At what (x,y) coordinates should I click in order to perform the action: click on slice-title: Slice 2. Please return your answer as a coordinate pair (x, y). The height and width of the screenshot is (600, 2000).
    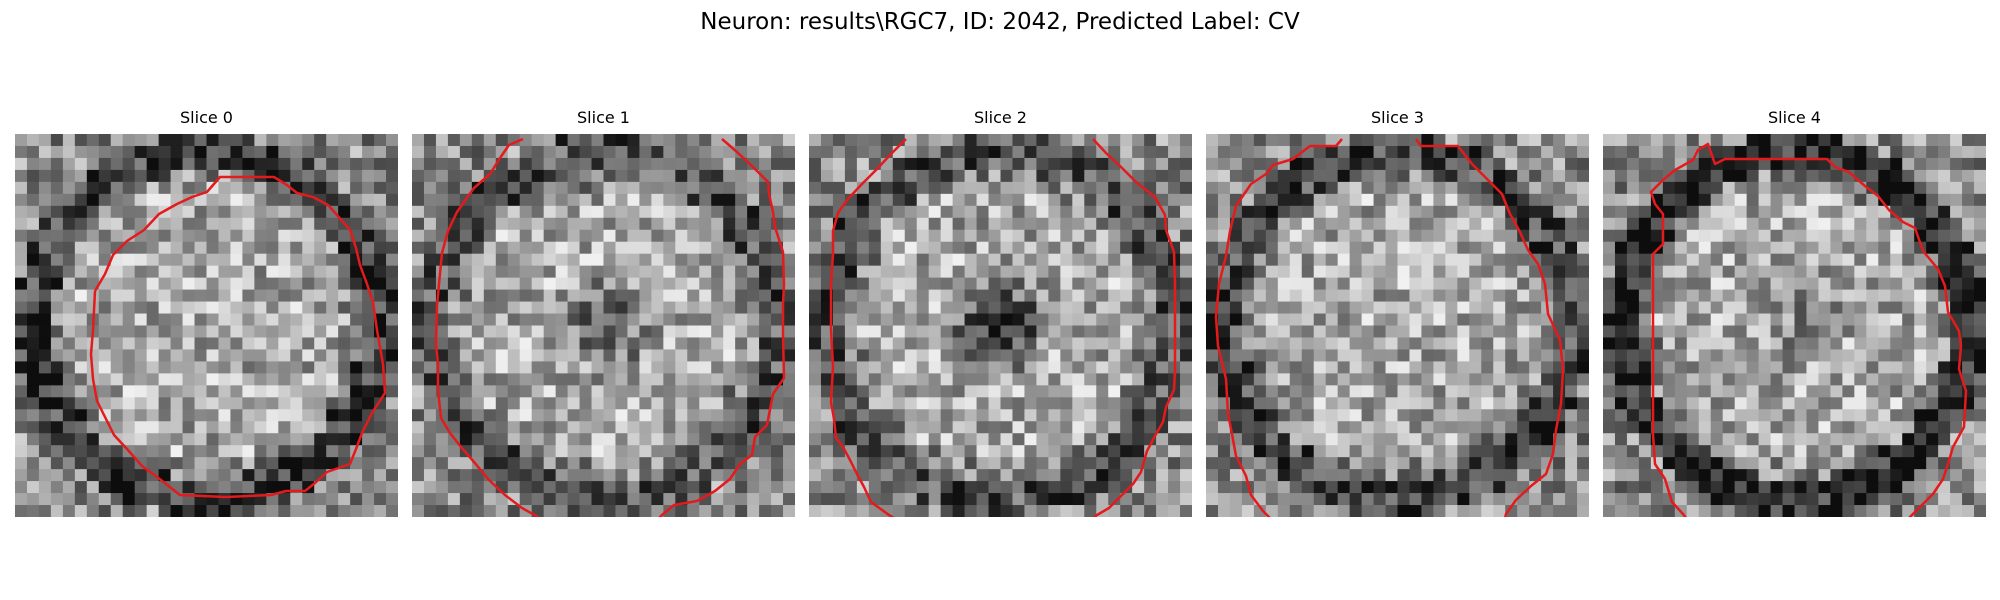
    Looking at the image, I should click on (1000, 117).